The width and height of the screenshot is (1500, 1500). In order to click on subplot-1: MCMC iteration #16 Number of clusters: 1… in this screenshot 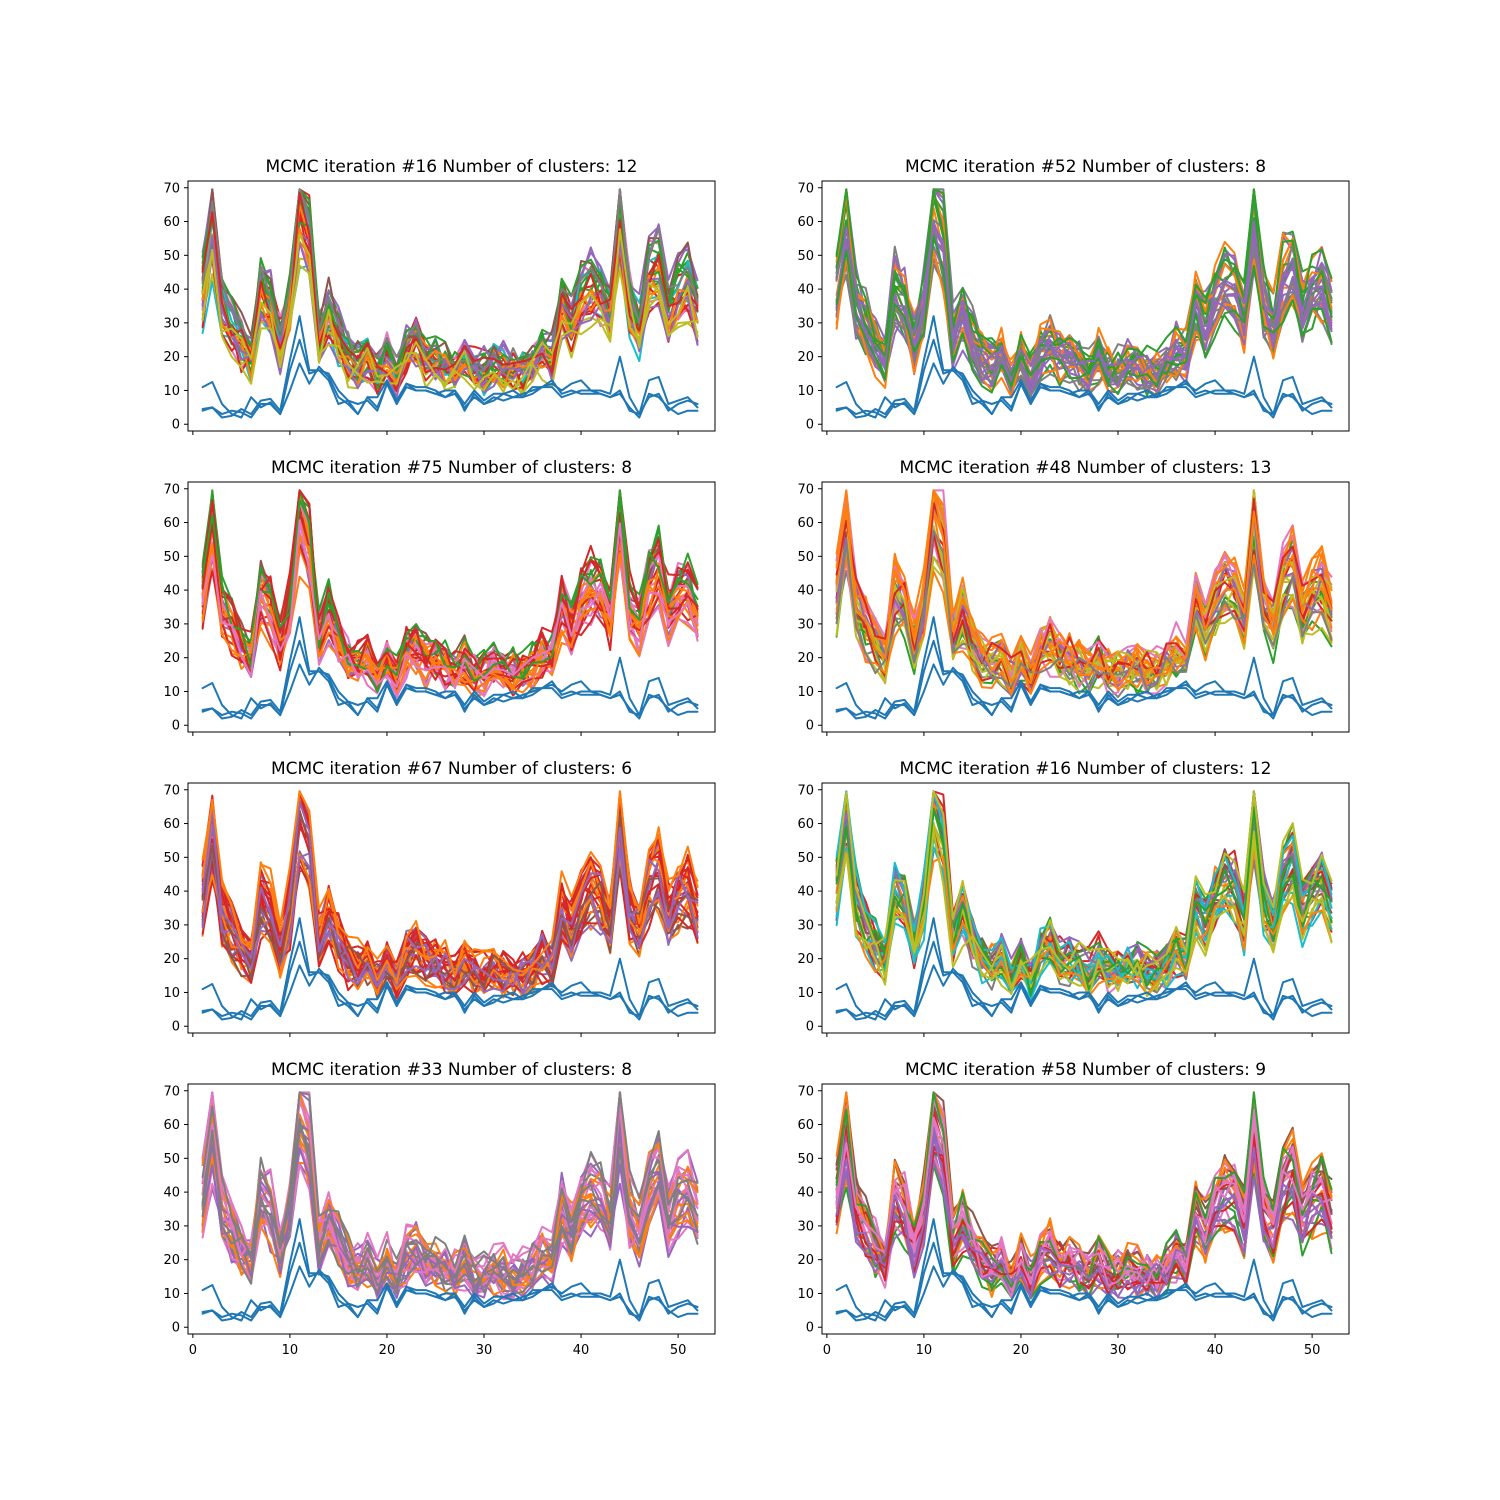, I will do `click(439, 296)`.